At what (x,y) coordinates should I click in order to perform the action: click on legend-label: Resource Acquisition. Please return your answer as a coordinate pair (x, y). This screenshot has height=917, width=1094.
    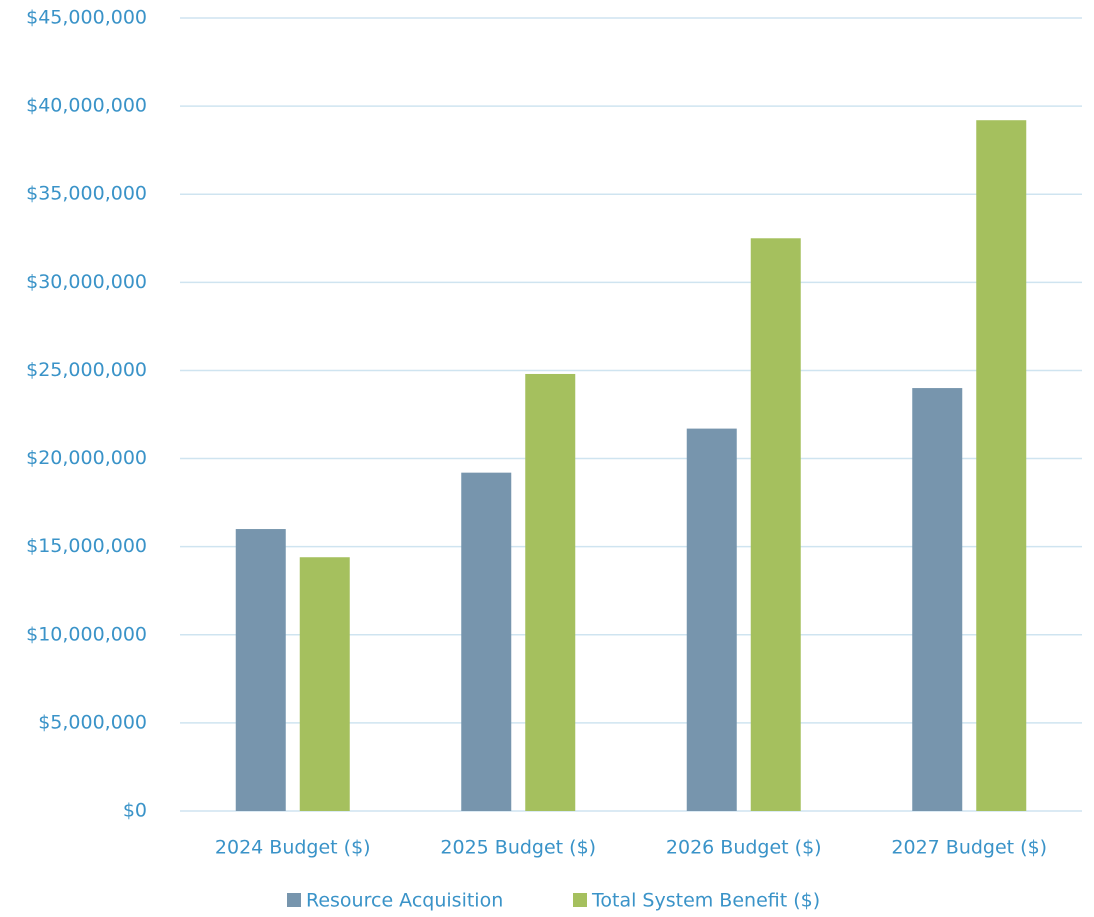
    Looking at the image, I should click on (404, 901).